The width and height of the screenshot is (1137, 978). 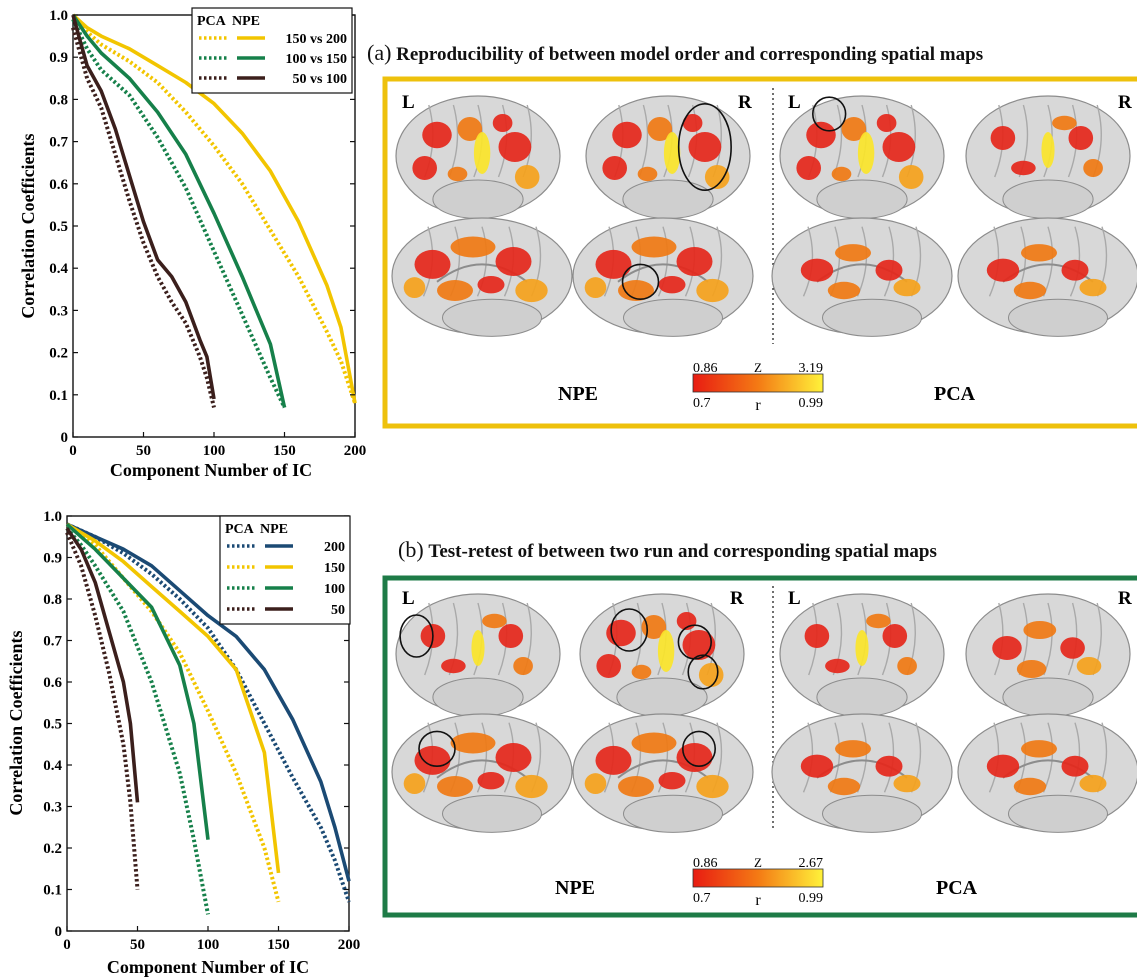 I want to click on brain-a-npe-right-lateral, so click(x=668, y=157).